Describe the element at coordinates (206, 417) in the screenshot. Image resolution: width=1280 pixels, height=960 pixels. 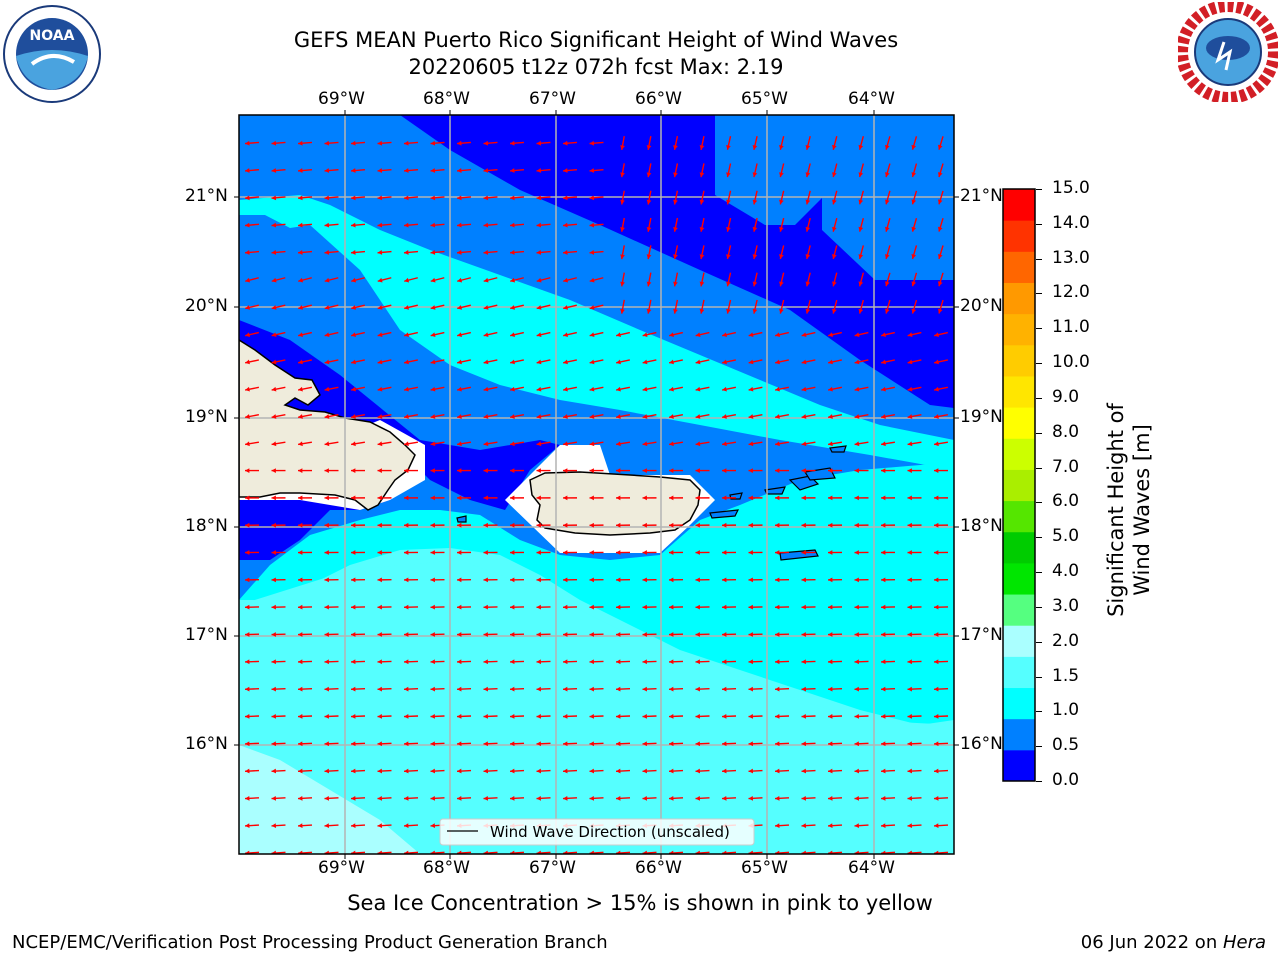
I see `lat-label-left: 19°N` at that location.